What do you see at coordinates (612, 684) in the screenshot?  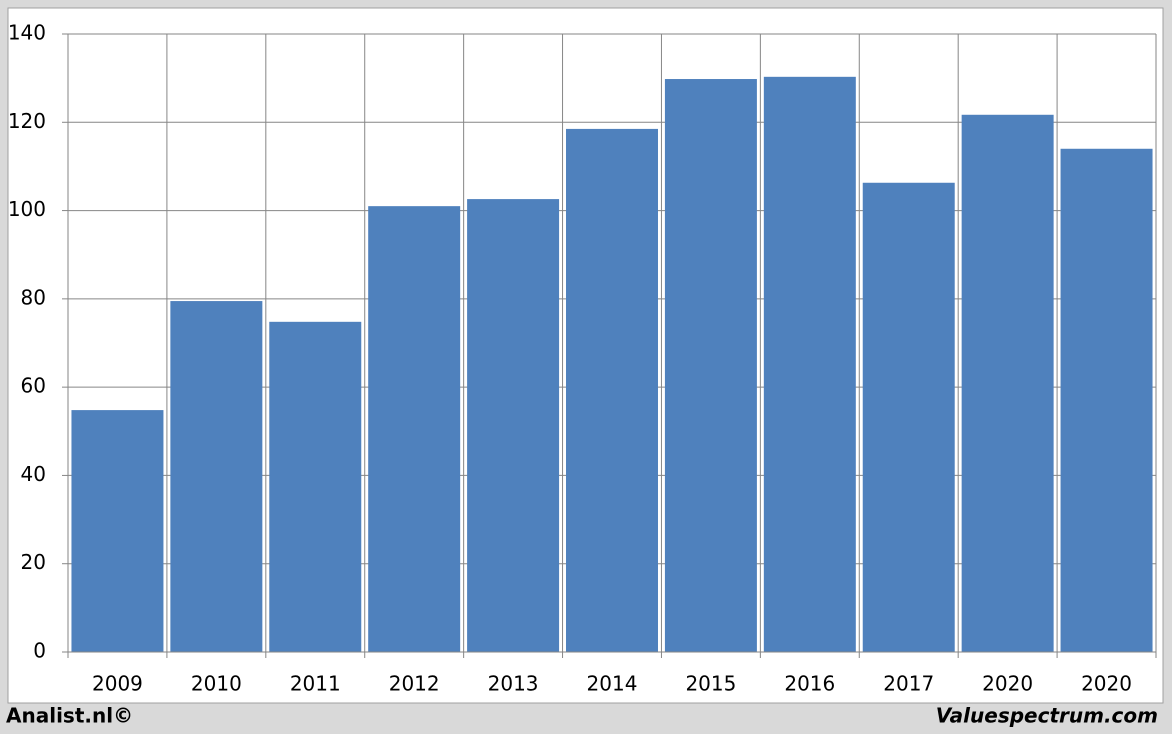 I see `x-tick-label: 2014` at bounding box center [612, 684].